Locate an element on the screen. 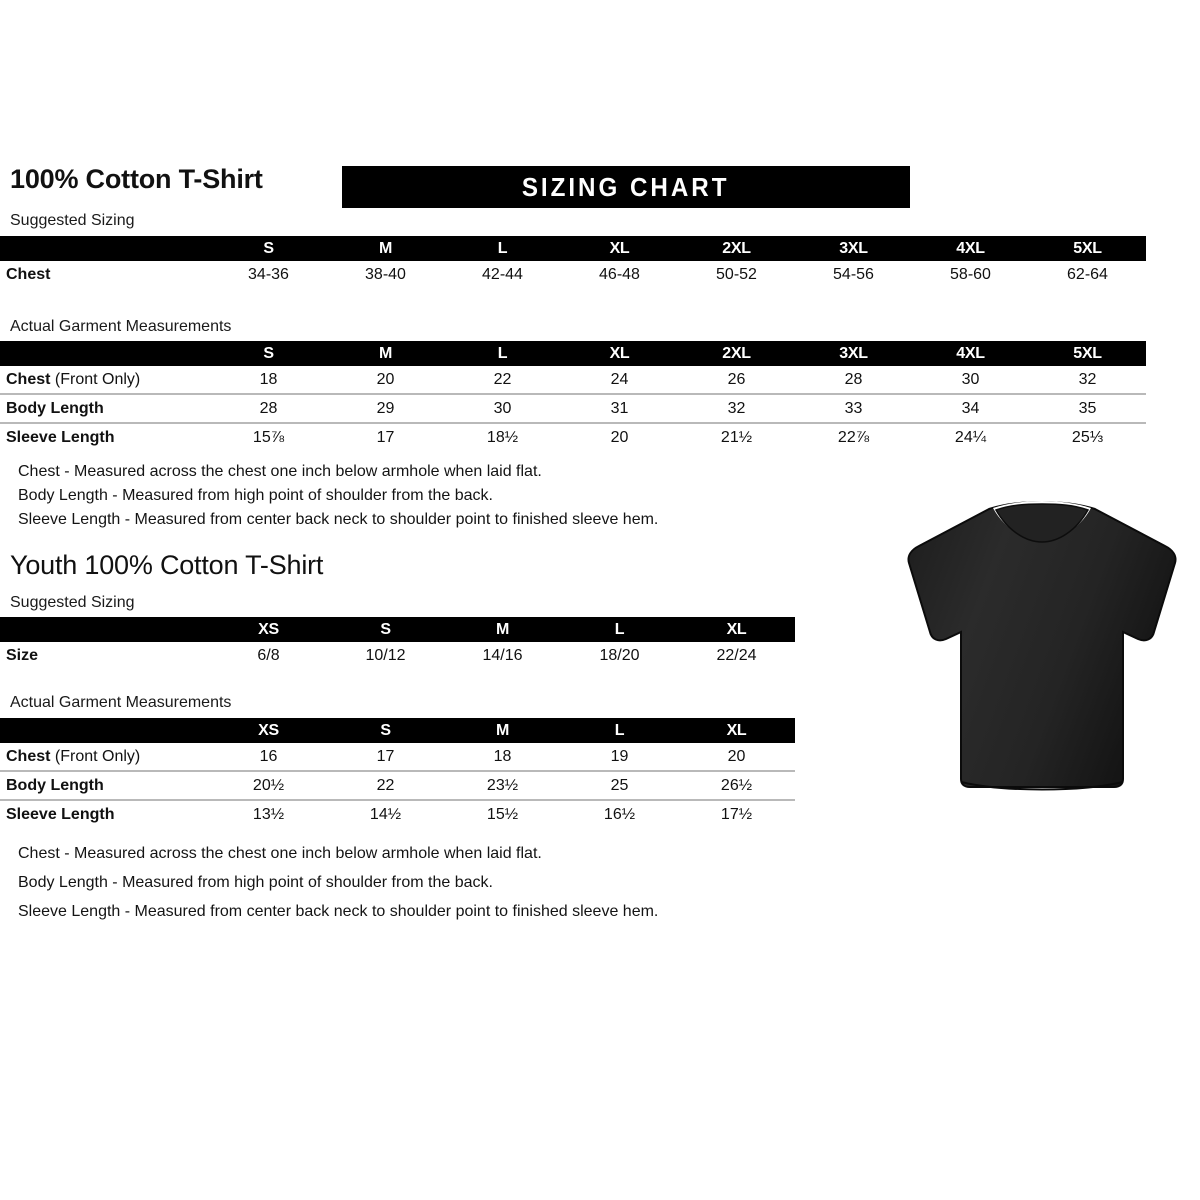  youth-actual-cell: 14½ is located at coordinates (385, 813).